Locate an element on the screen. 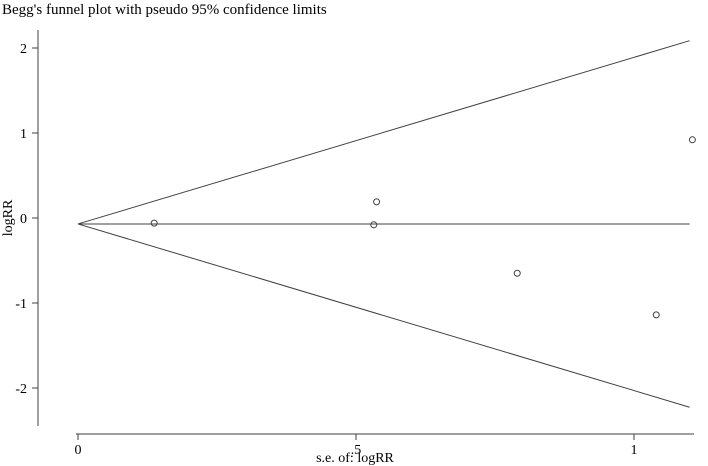 The width and height of the screenshot is (708, 466). x-tick-label: 0 is located at coordinates (78, 450).